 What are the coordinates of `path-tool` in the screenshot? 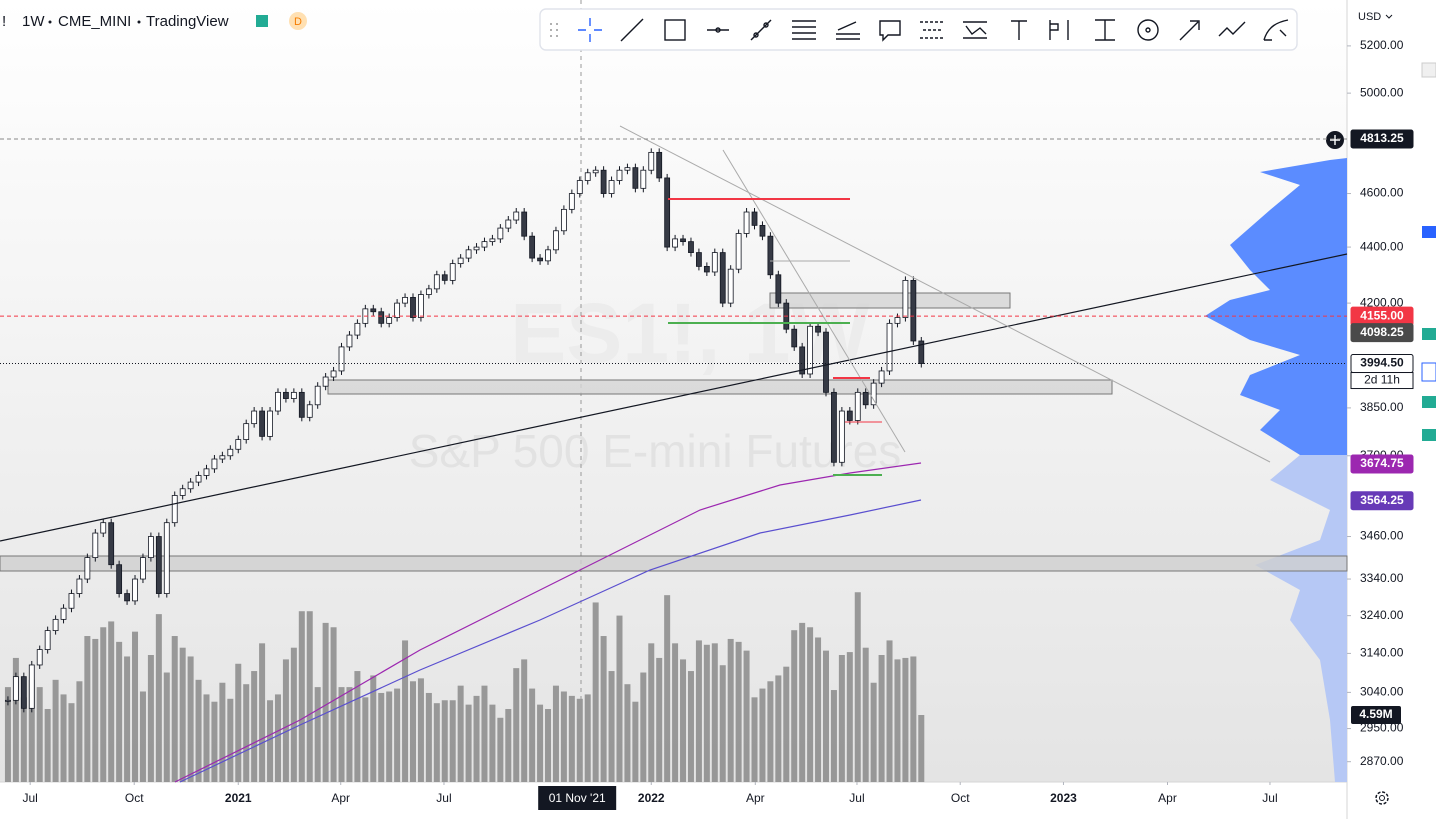 It's located at (1232, 29).